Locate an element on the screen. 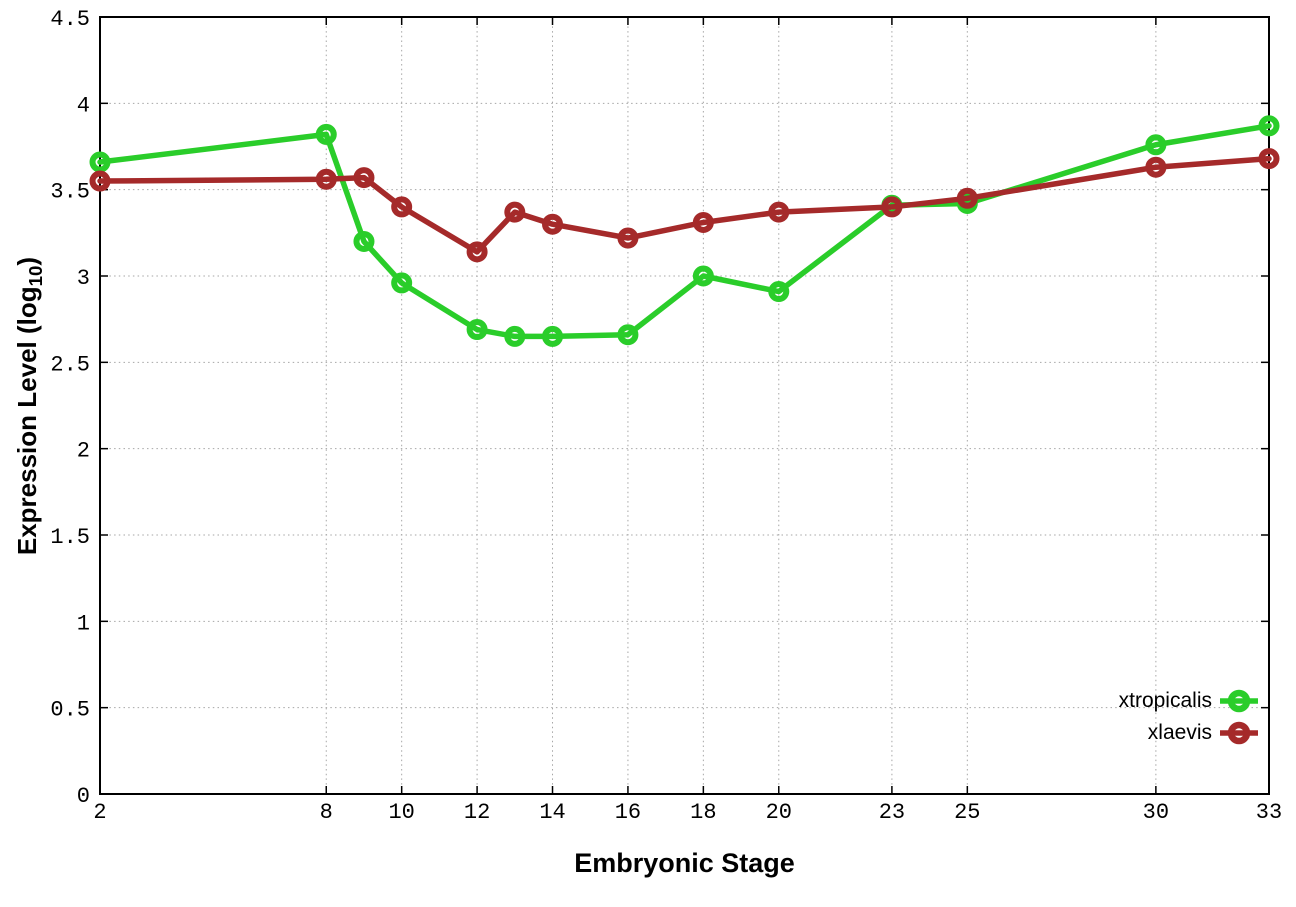 Image resolution: width=1296 pixels, height=907 pixels. x-tick-label-23: 23 is located at coordinates (892, 812).